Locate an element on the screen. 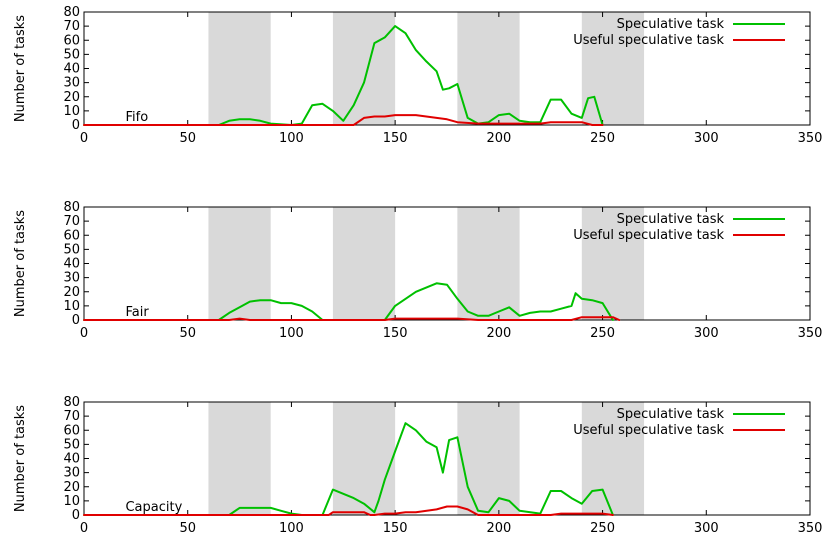 Image resolution: width=822 pixels, height=551 pixels. panel-label: Fair is located at coordinates (137, 312).